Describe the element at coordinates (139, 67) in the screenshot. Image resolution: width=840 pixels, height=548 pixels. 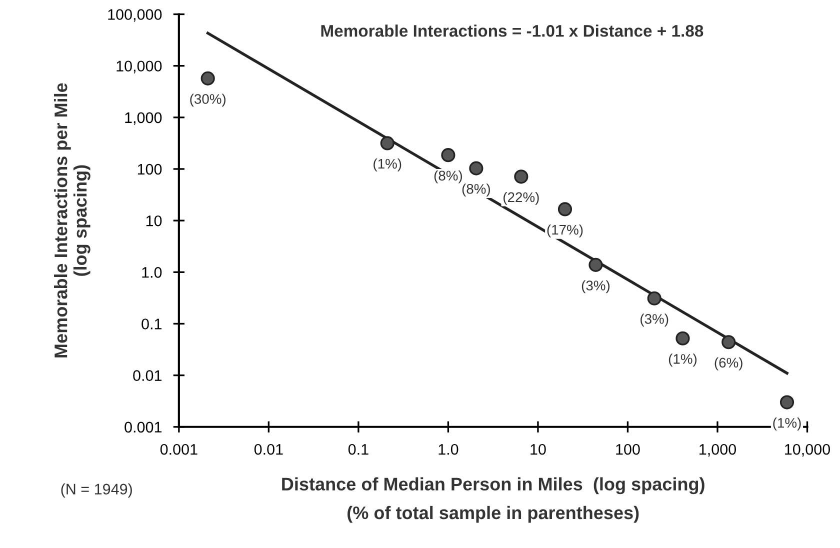
I see `y-tick-label: 10,000` at that location.